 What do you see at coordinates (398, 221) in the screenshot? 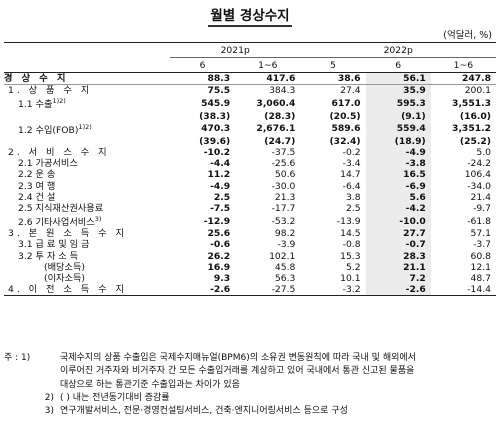
I see `table-cell: -10.0` at bounding box center [398, 221].